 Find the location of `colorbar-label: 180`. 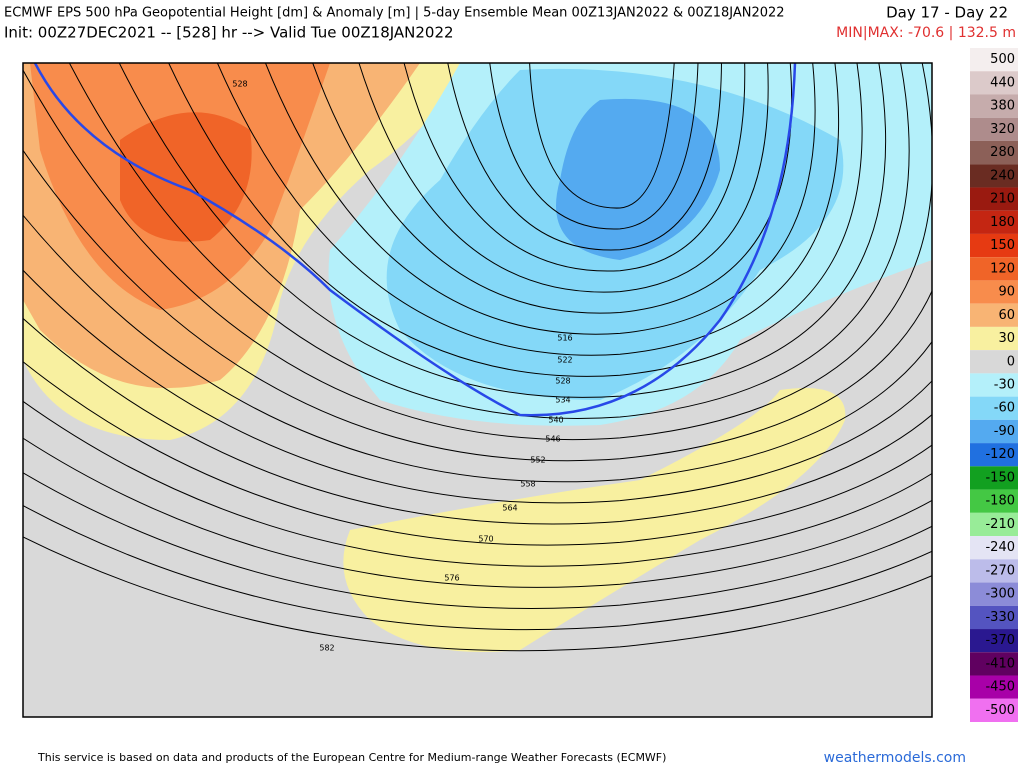

colorbar-label: 180 is located at coordinates (1002, 222).